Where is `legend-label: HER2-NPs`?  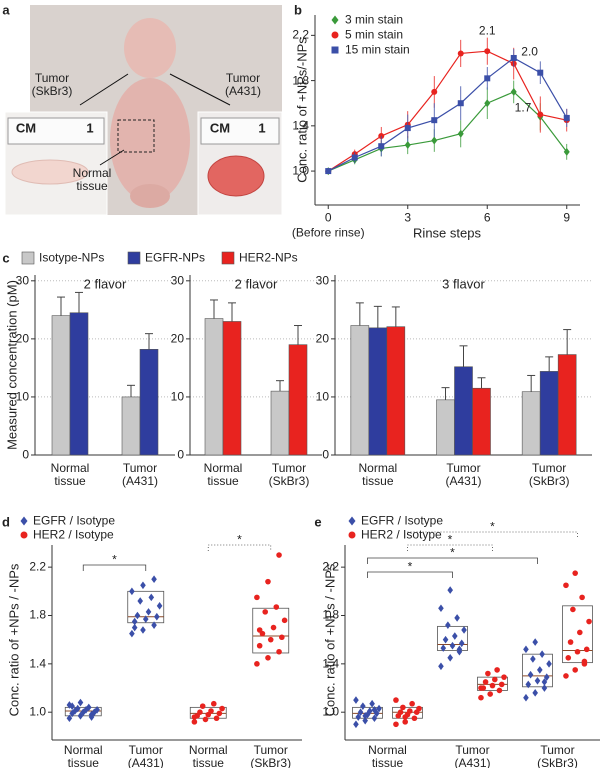
legend-label: HER2-NPs is located at coordinates (268, 257).